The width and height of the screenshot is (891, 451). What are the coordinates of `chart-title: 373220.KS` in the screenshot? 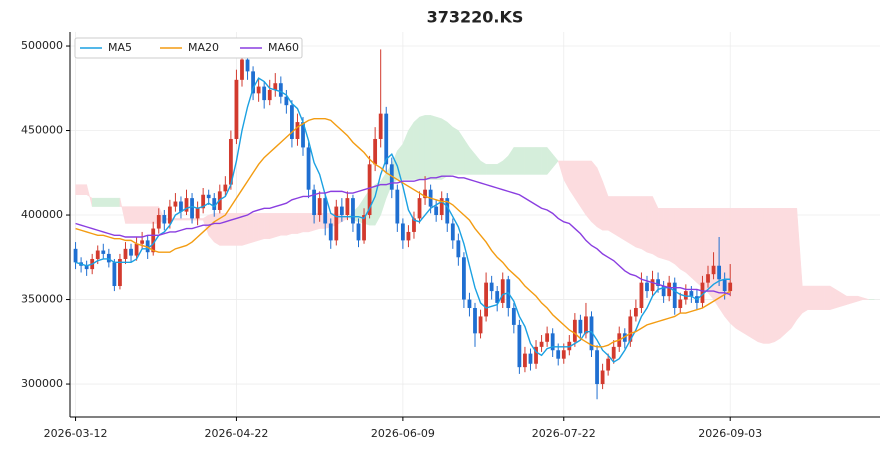 It's located at (475, 17).